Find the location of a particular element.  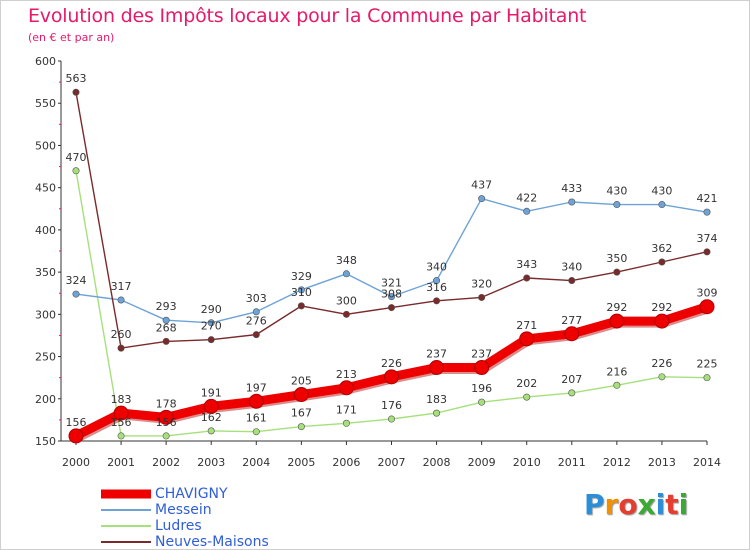

x-tick-label: 2007 is located at coordinates (392, 462).